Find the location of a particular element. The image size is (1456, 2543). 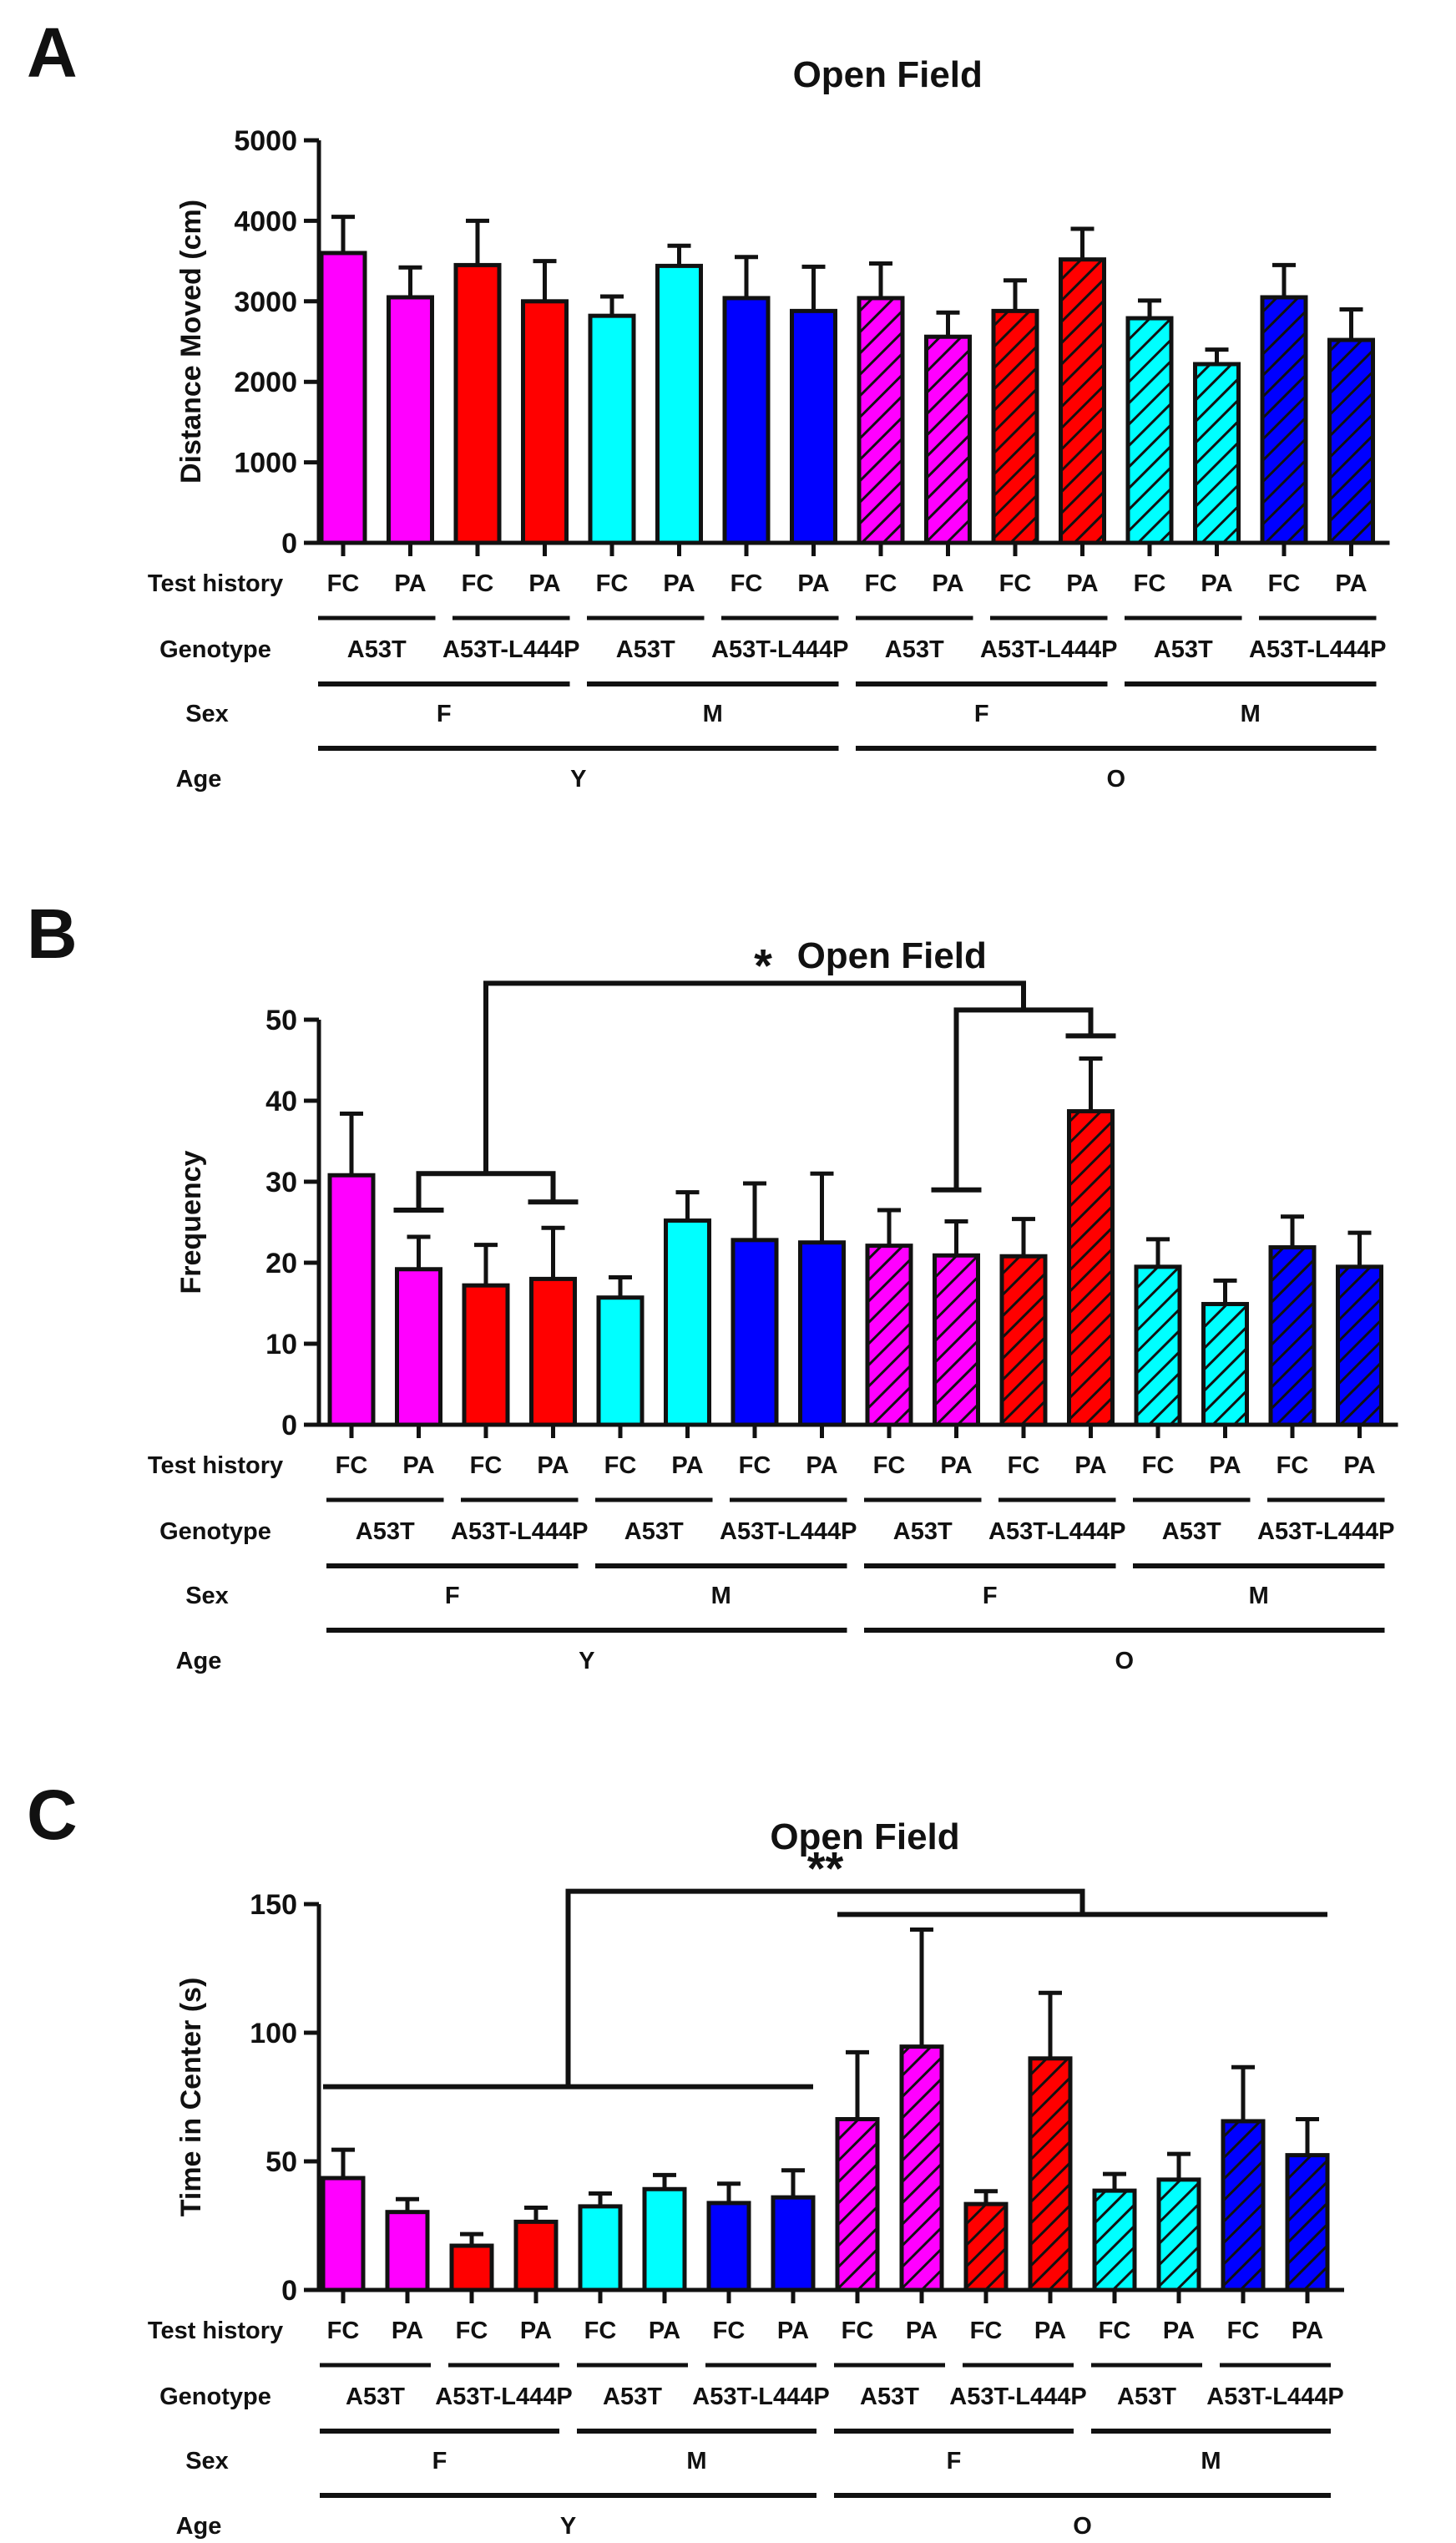

y-tick-label: 40 is located at coordinates (281, 1101).